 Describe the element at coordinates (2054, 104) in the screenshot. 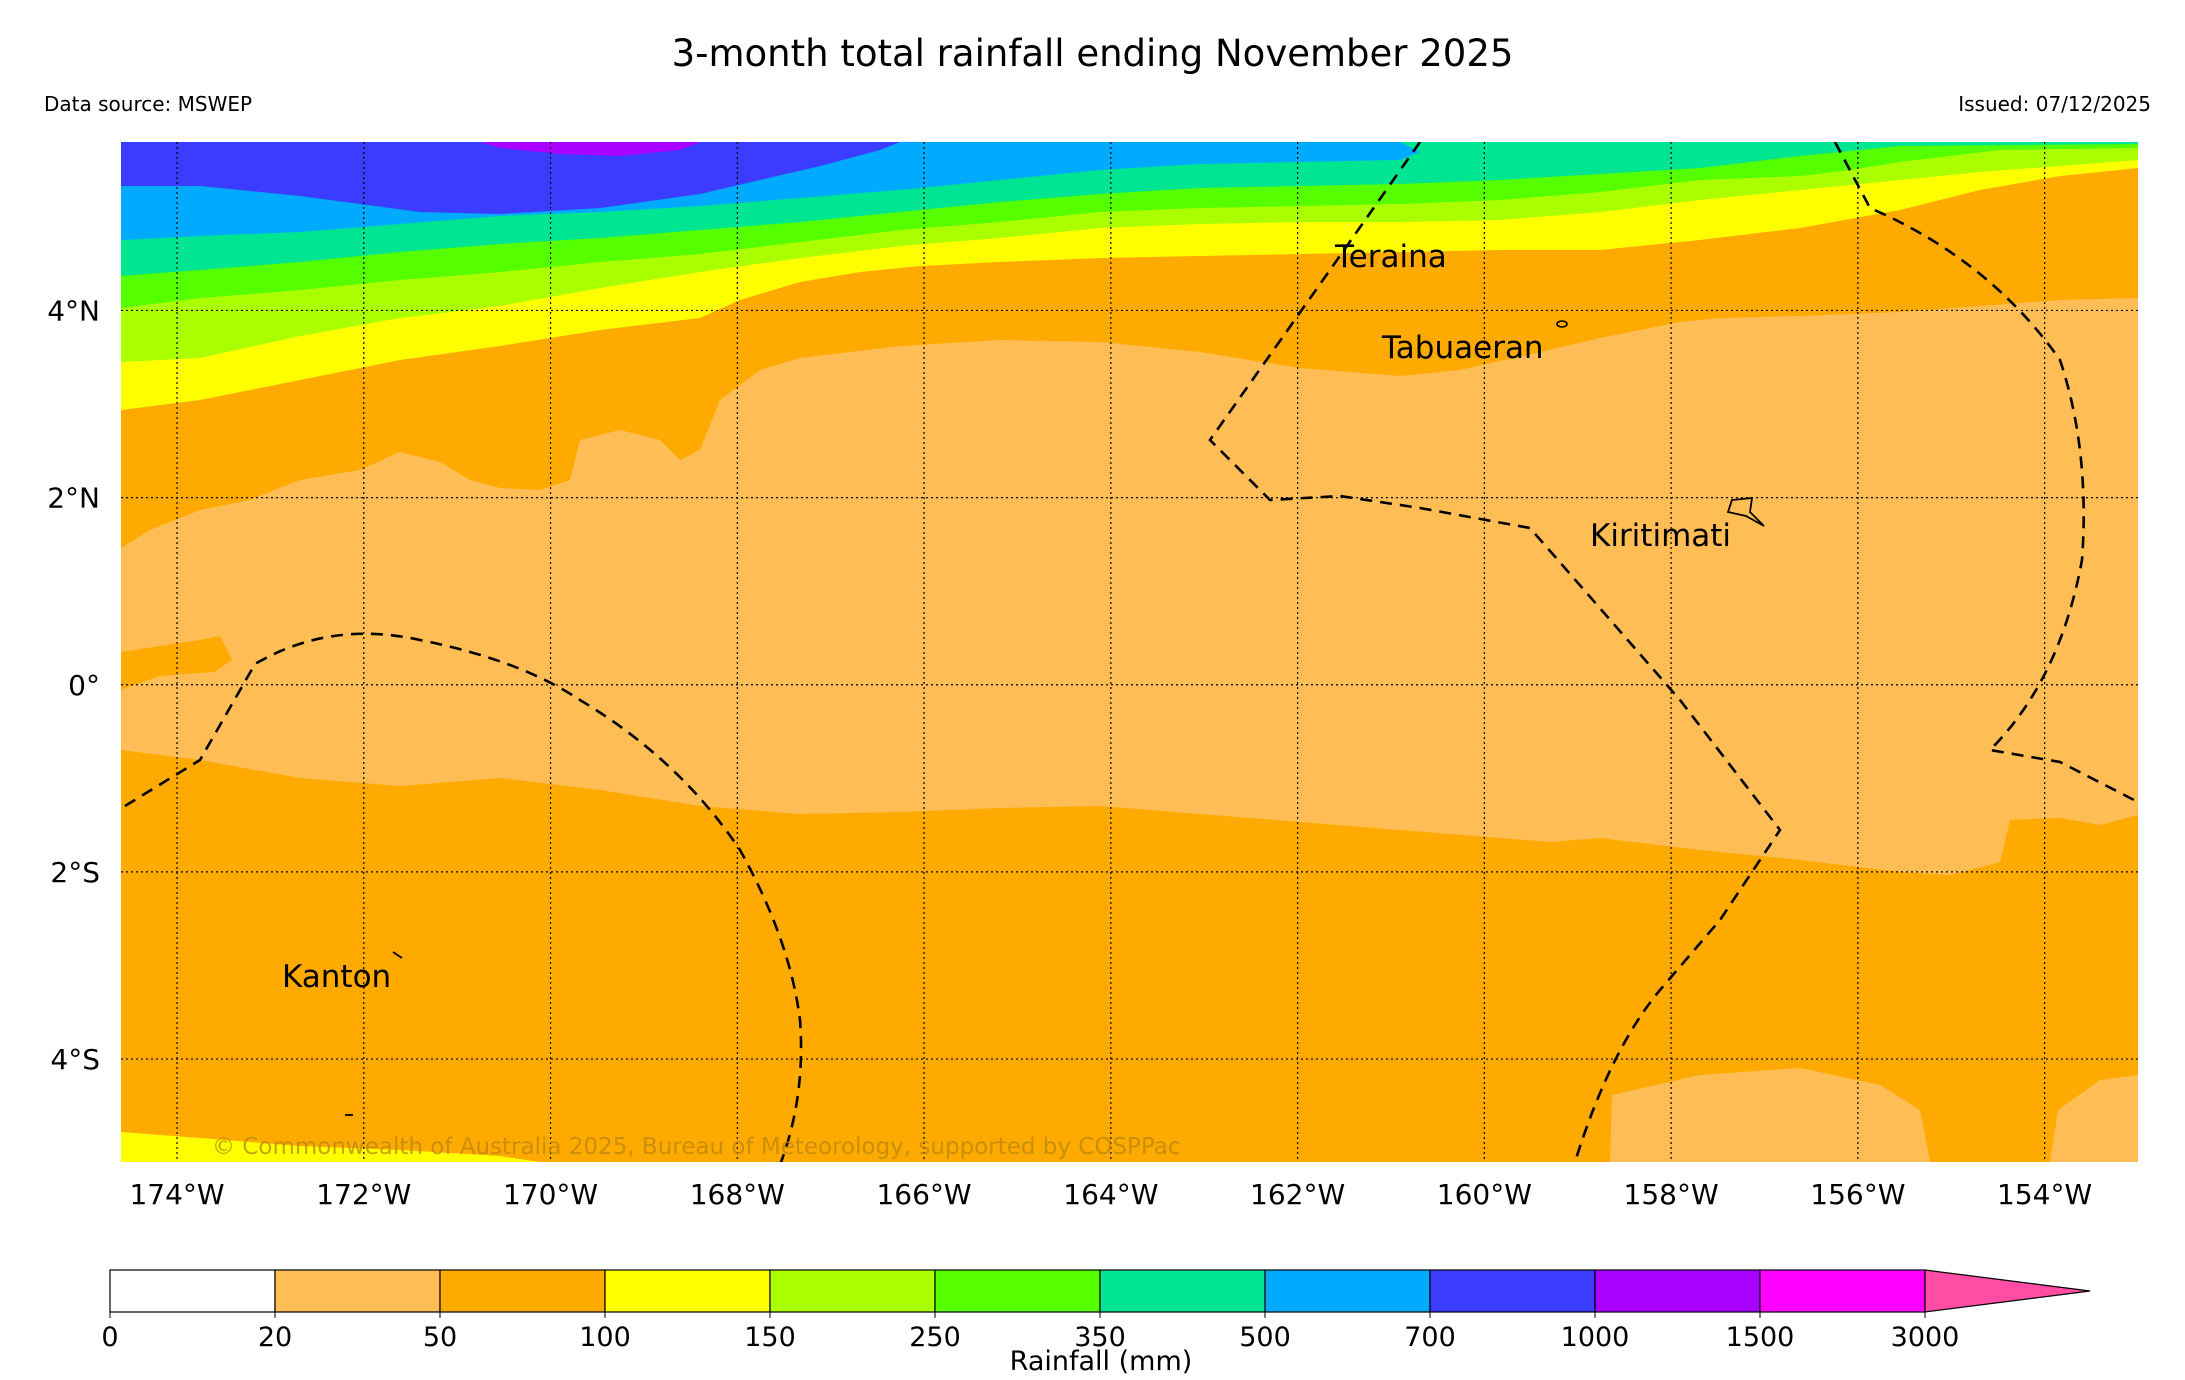

I see `issued-date-label: Issued: 07/12/2025` at that location.